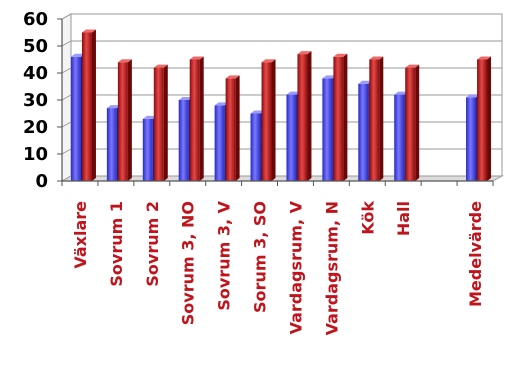 This screenshot has height=380, width=512. I want to click on y-axis: 0 10 20 30 40 50 60, so click(42, 100).